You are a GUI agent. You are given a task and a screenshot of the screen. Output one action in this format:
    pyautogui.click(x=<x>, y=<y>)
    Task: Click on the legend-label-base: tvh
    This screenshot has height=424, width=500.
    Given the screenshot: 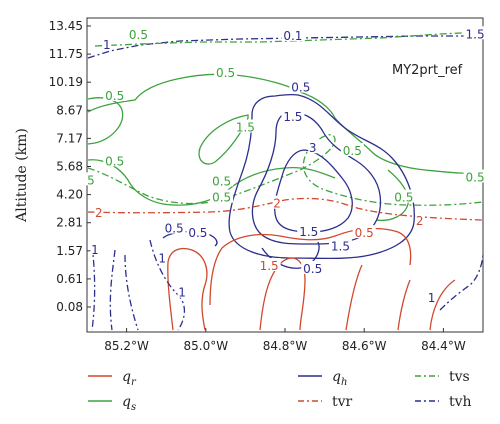 What is the action you would take?
    pyautogui.click(x=460, y=402)
    